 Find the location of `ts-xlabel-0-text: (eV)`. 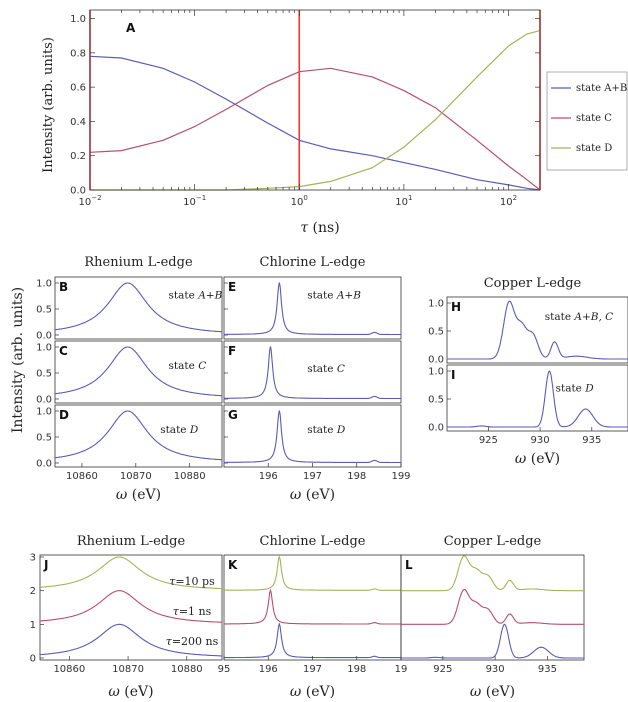

ts-xlabel-0-text: (eV) is located at coordinates (137, 692).